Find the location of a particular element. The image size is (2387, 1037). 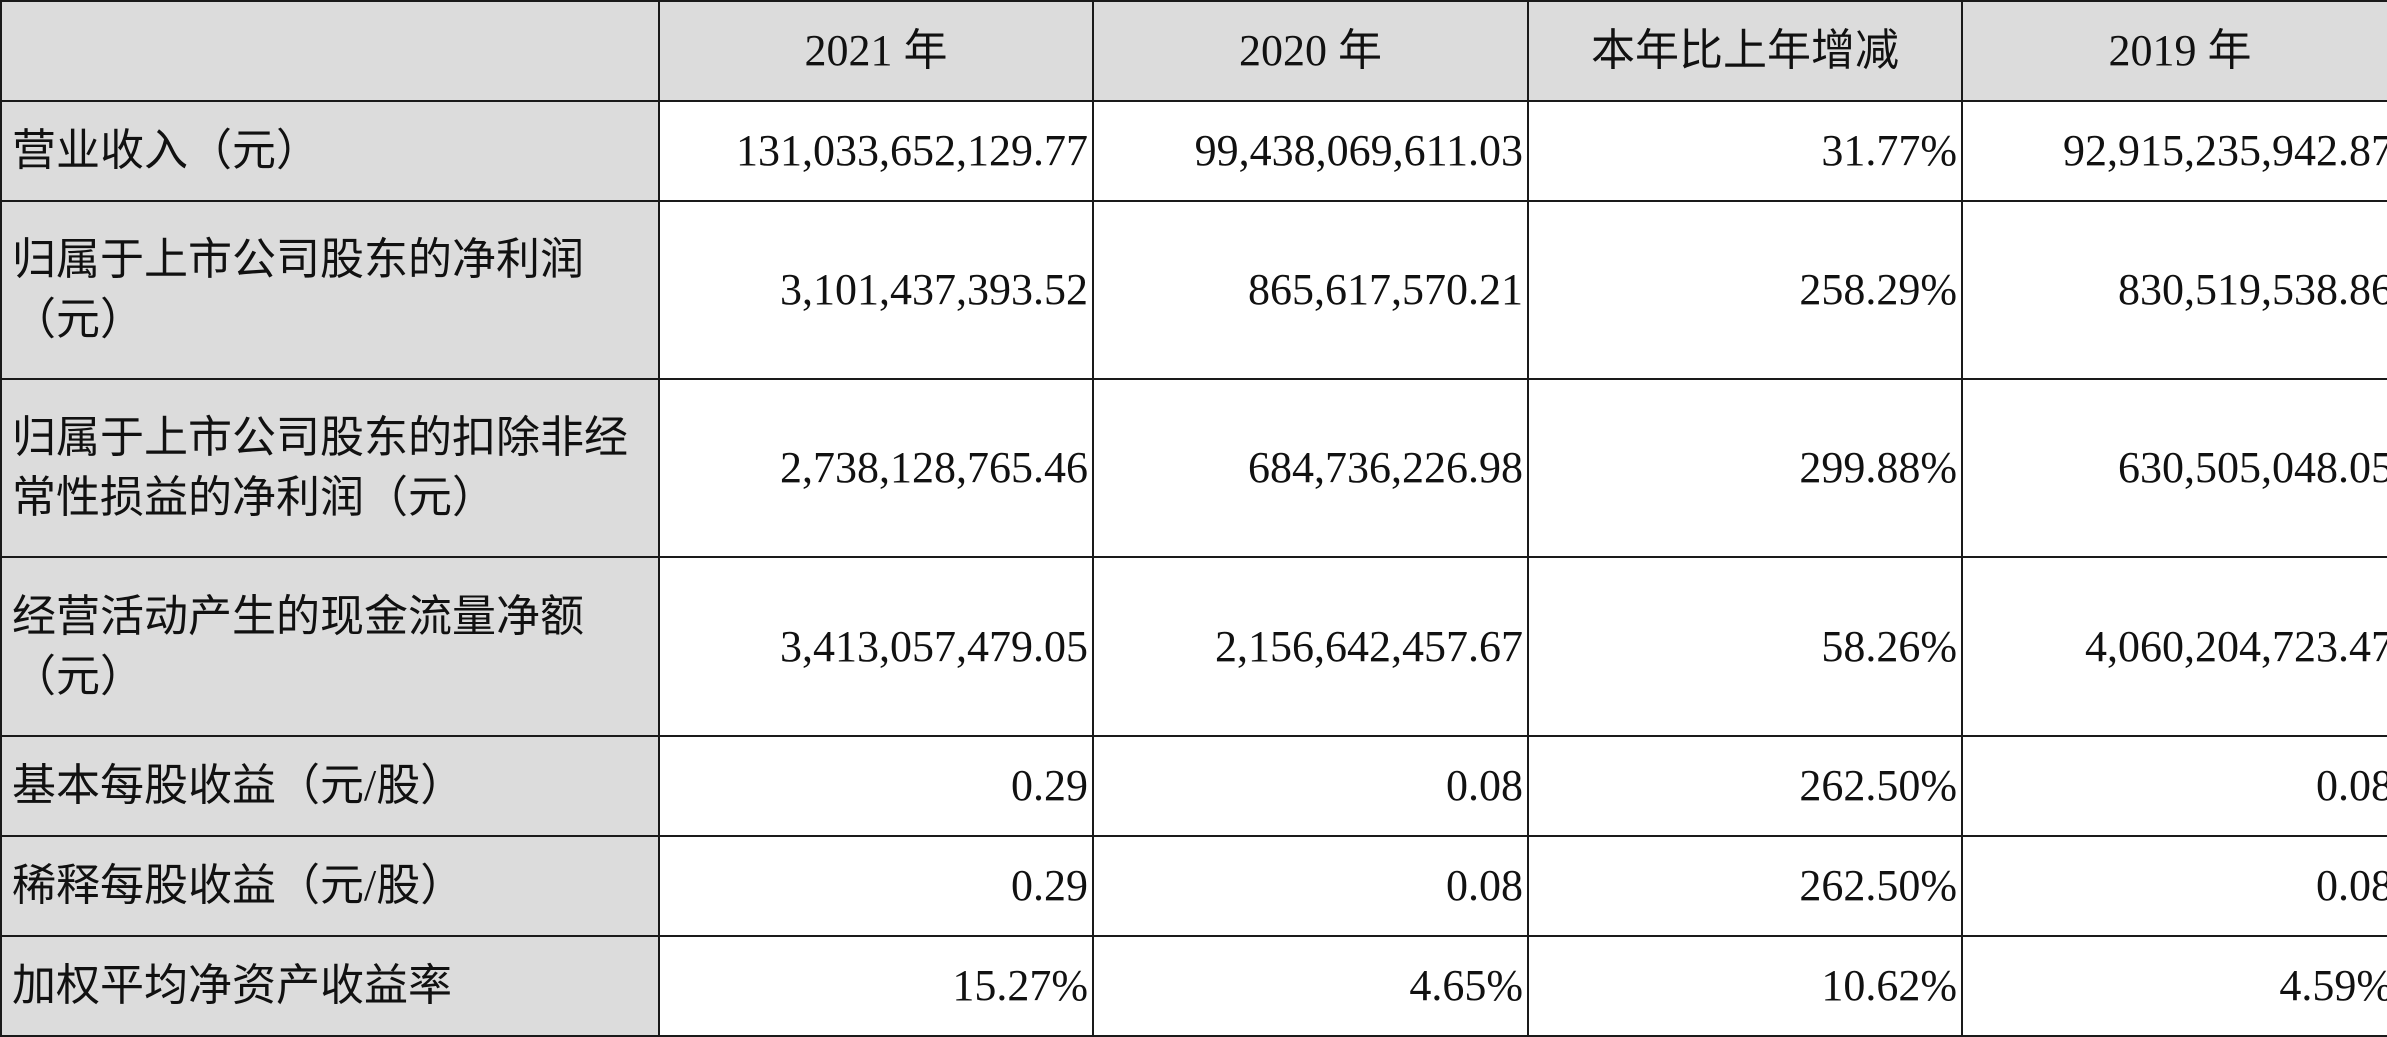

row-label: 归属于上市公司股东的扣除非经常性损益的净利润（元） is located at coordinates (330, 468).